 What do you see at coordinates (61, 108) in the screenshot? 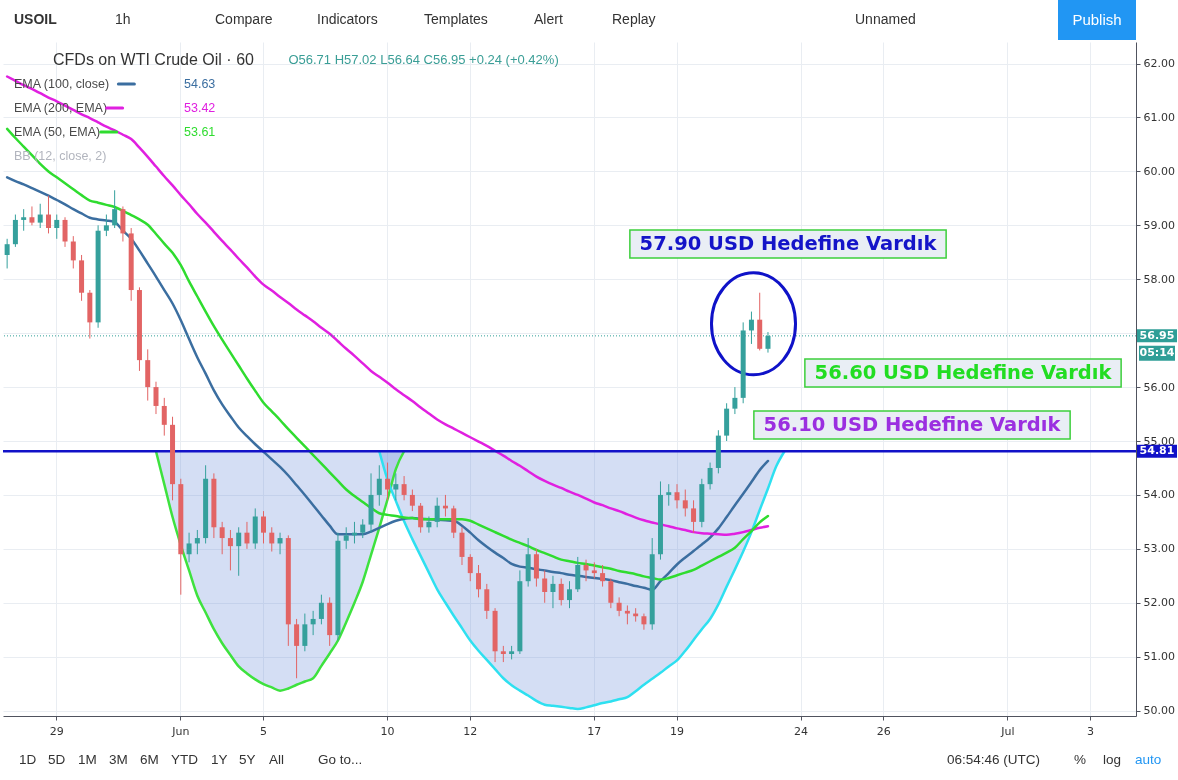
I see `legend-label: EMA (200, EMA)` at bounding box center [61, 108].